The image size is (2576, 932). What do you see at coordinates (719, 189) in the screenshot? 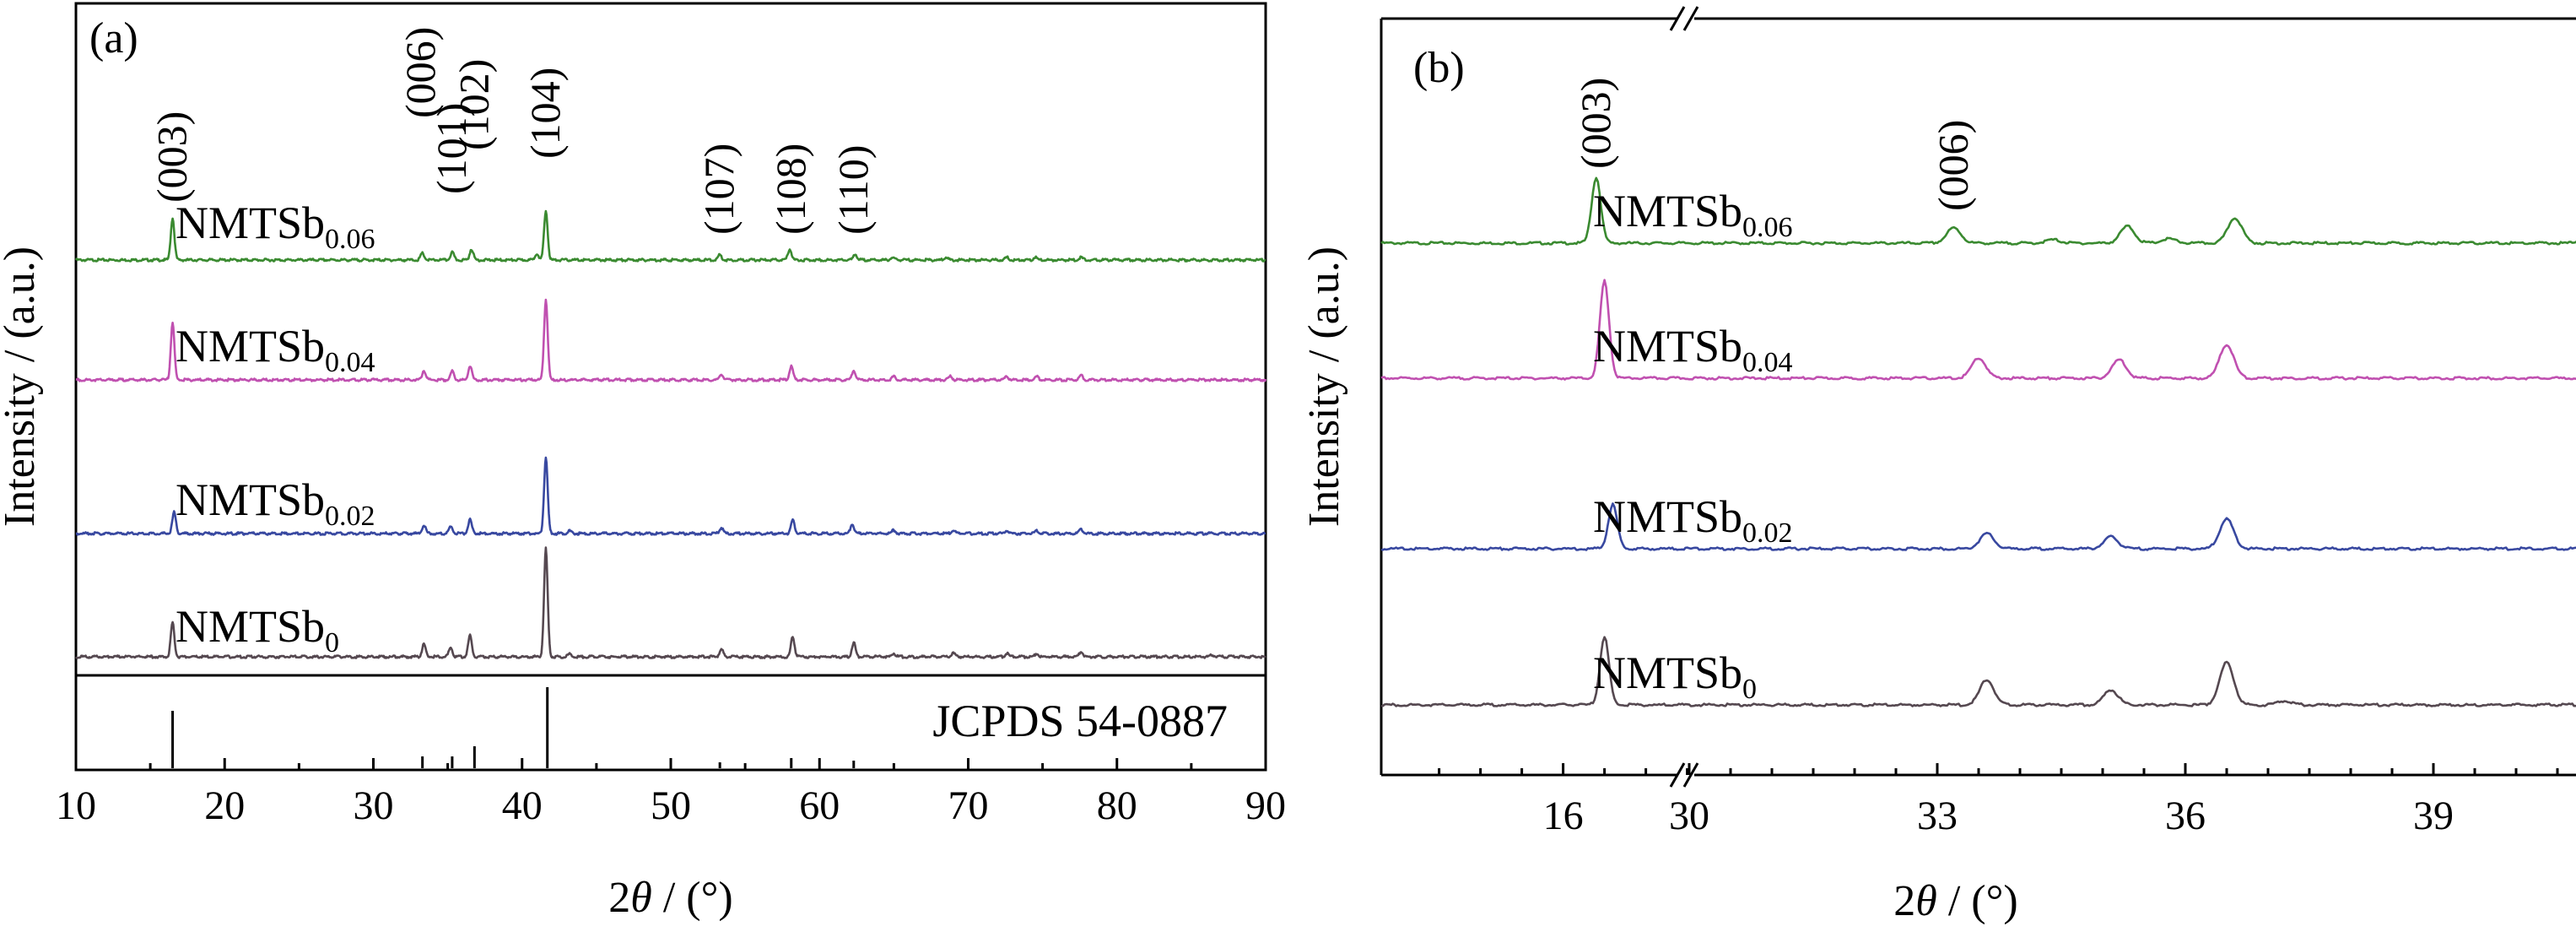
I see `peak-label: (107)` at bounding box center [719, 189].